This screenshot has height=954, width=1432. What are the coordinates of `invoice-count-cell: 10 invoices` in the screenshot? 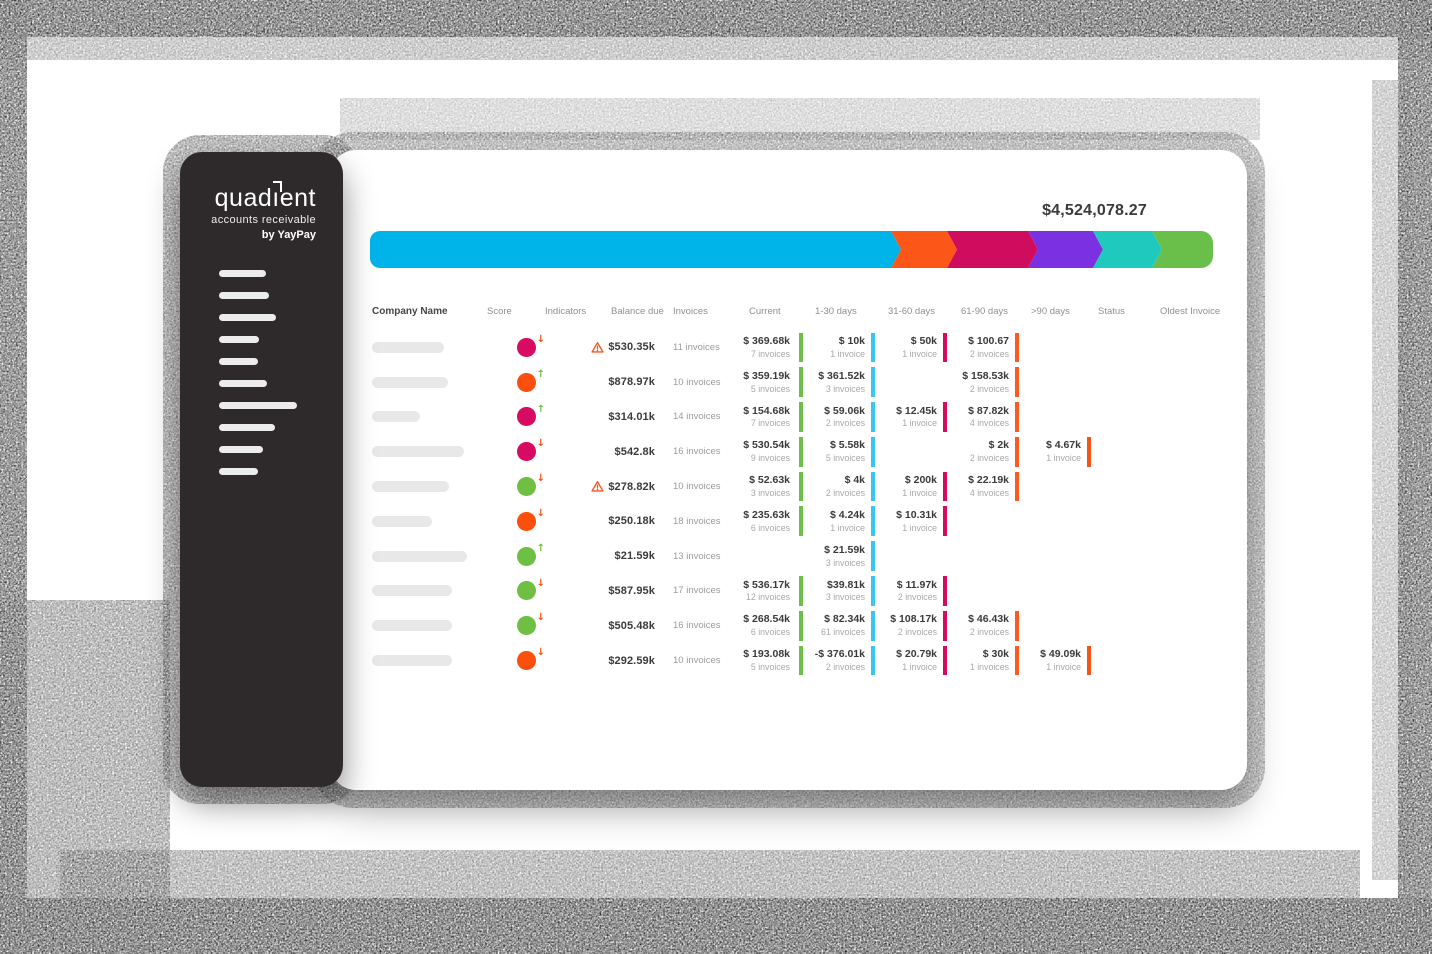 It's located at (697, 382).